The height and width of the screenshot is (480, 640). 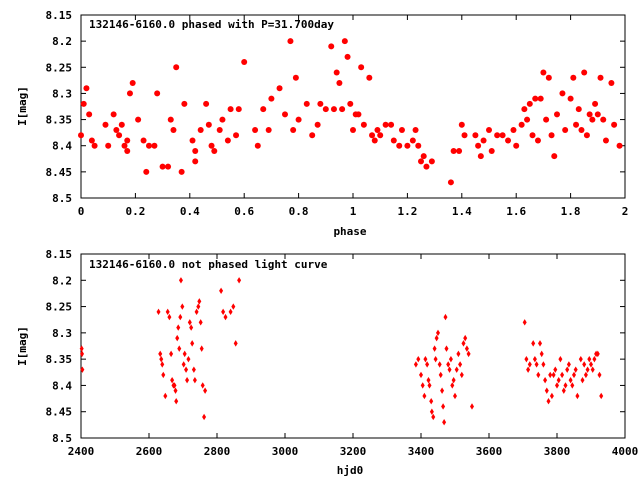 What do you see at coordinates (62, 438) in the screenshot?
I see `y-tick-label: 8.5` at bounding box center [62, 438].